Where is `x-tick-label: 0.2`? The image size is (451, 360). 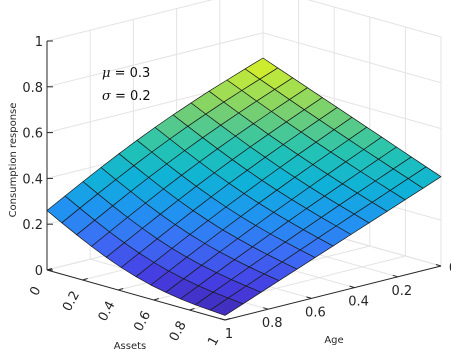
x-tick-label: 0.2 is located at coordinates (71, 301).